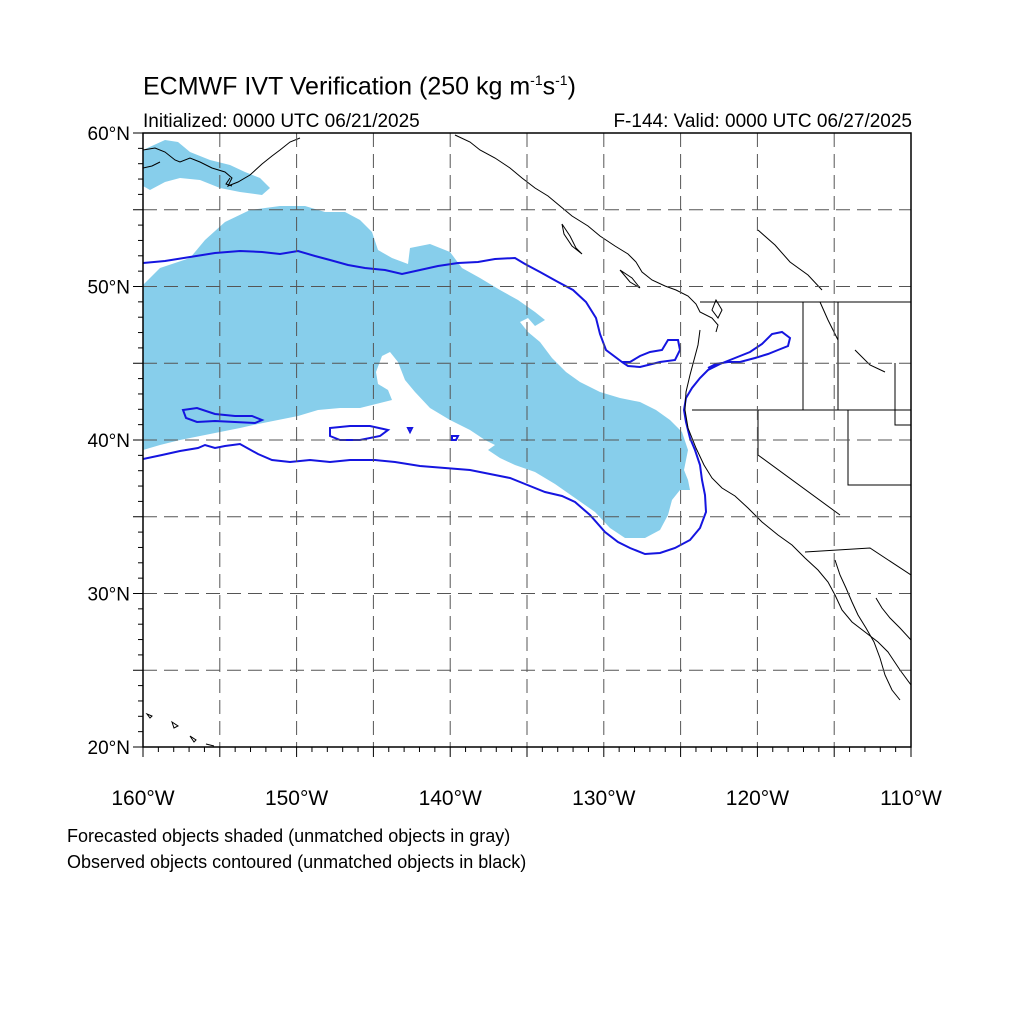 This screenshot has width=1024, height=1024. Describe the element at coordinates (450, 798) in the screenshot. I see `lon-label: 140°W` at that location.